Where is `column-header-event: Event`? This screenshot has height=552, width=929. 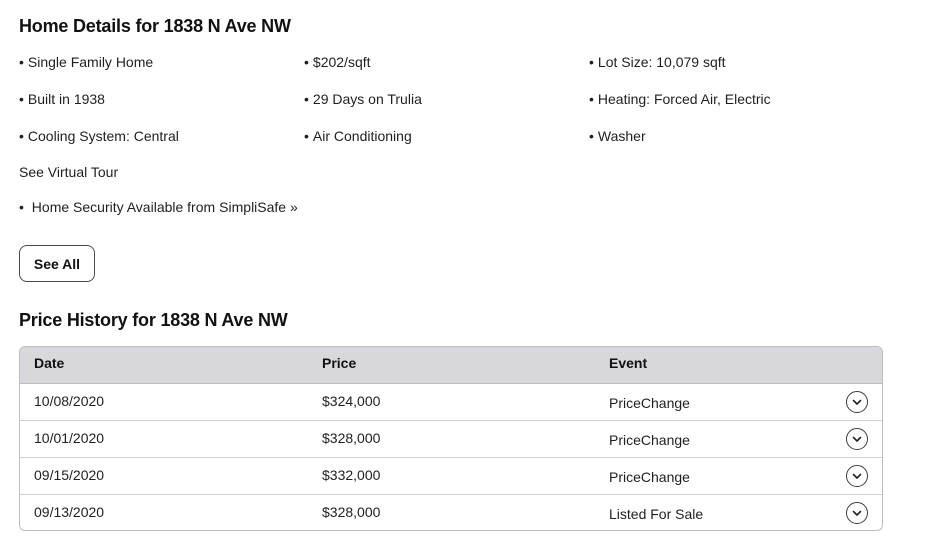
column-header-event: Event is located at coordinates (628, 363).